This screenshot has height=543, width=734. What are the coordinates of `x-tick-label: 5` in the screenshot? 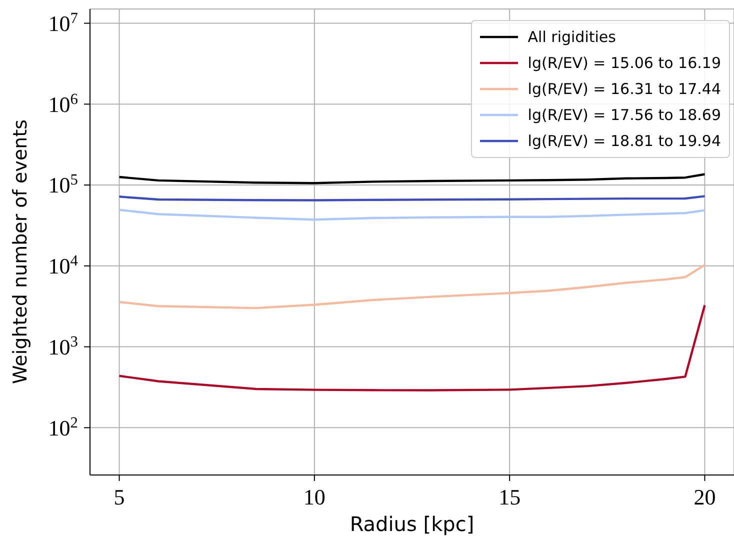 It's located at (119, 497).